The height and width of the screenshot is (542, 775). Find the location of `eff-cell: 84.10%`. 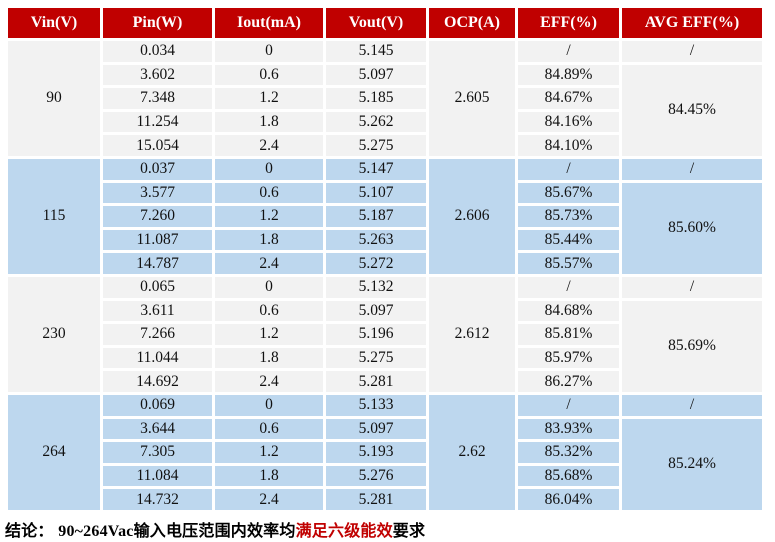

eff-cell: 84.10% is located at coordinates (568, 145).